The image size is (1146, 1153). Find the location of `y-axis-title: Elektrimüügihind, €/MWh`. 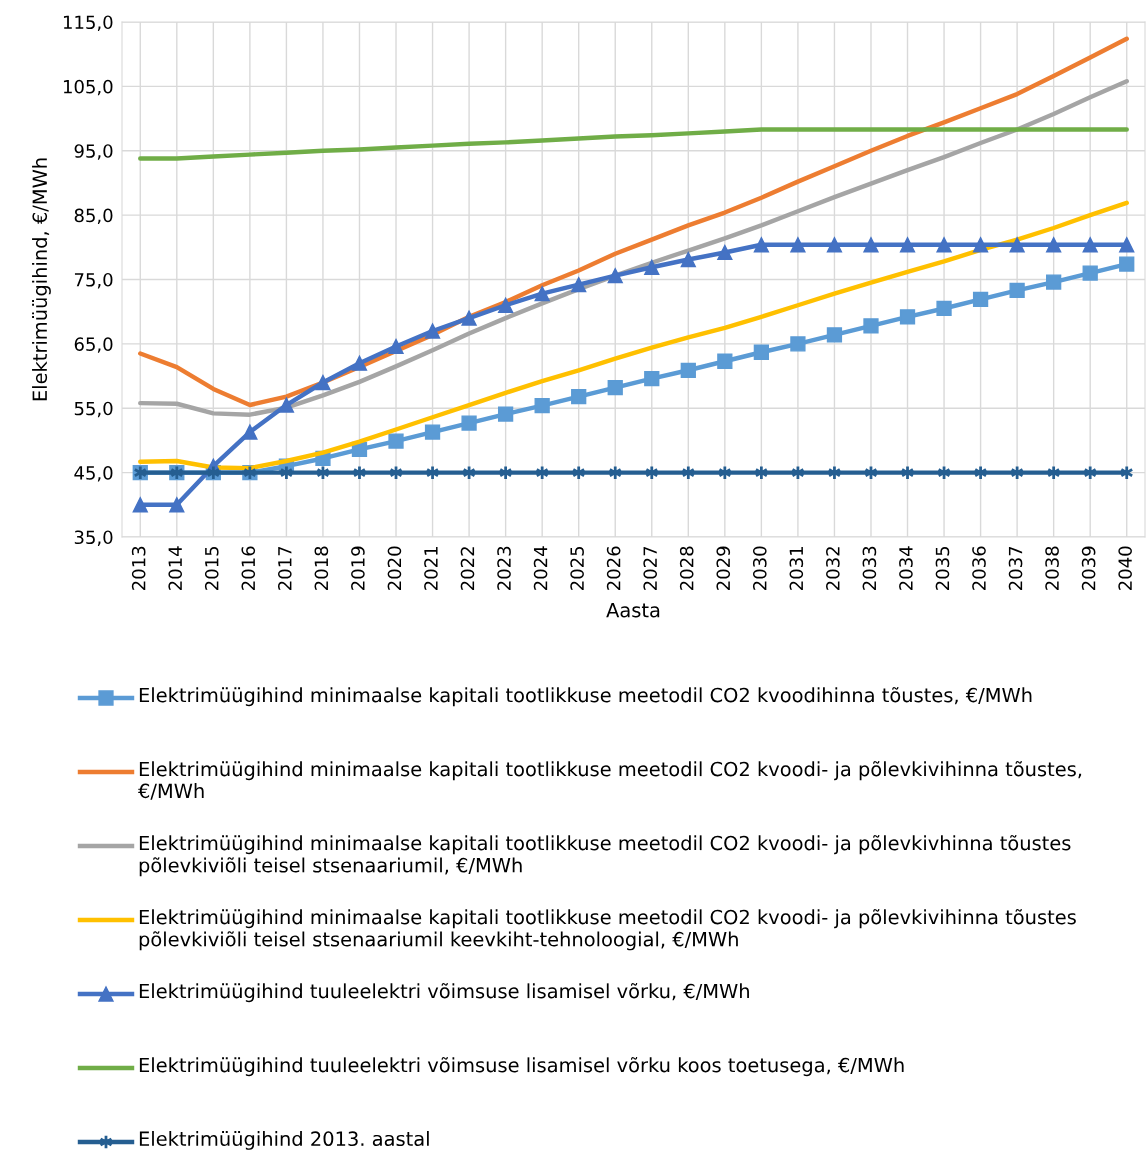

y-axis-title: Elektrimüügihind, €/MWh is located at coordinates (41, 279).